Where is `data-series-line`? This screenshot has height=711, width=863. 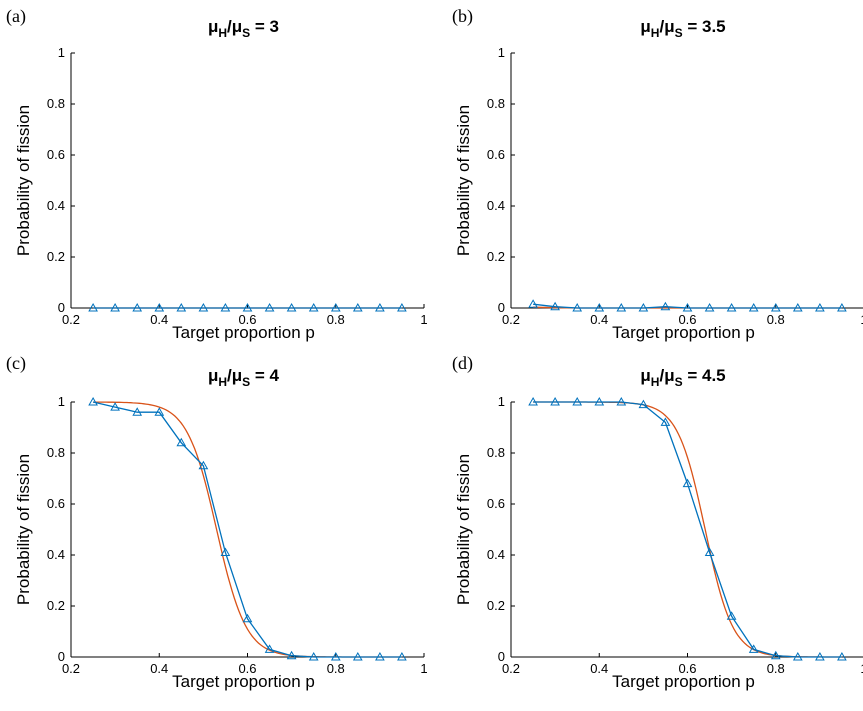
data-series-line is located at coordinates (687, 306).